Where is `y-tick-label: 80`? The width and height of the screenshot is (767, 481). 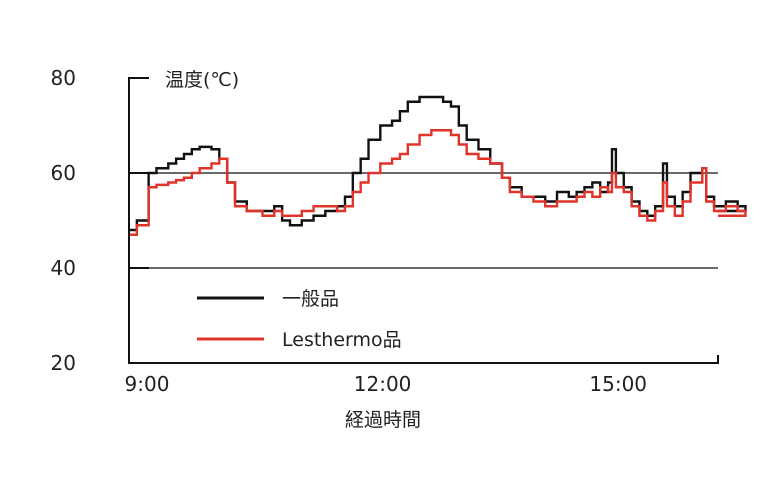 y-tick-label: 80 is located at coordinates (63, 78).